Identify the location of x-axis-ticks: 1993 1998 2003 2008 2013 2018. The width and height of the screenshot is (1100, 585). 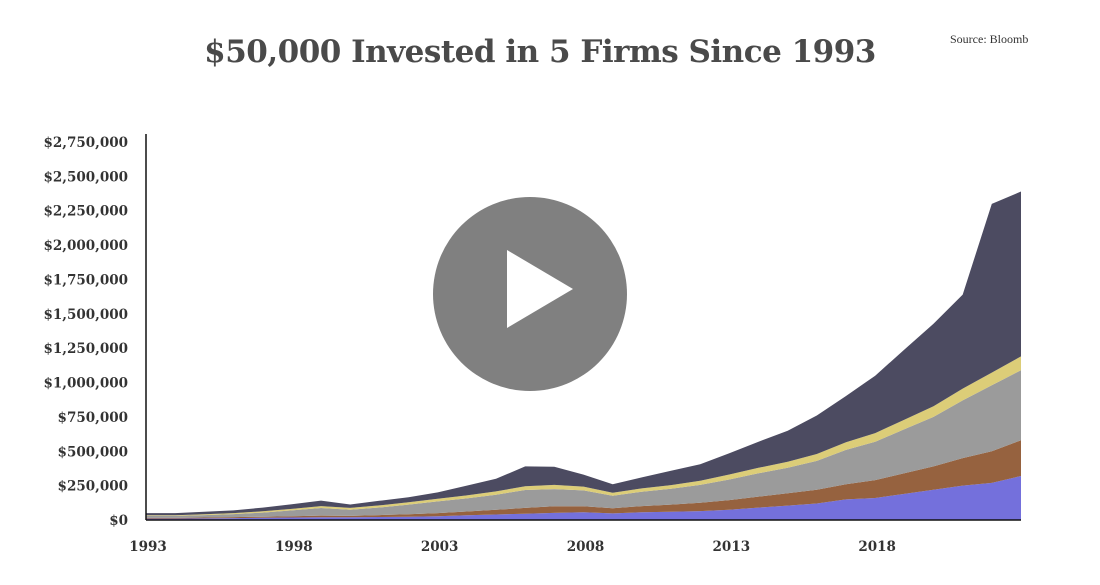
(512, 547).